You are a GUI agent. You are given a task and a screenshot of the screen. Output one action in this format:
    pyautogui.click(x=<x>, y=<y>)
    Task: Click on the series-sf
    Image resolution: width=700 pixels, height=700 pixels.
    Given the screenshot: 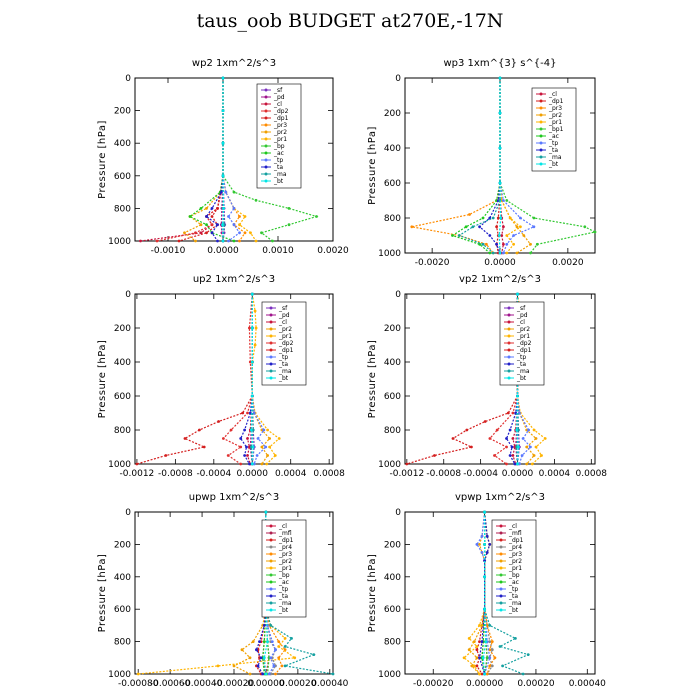 What is the action you would take?
    pyautogui.click(x=224, y=159)
    